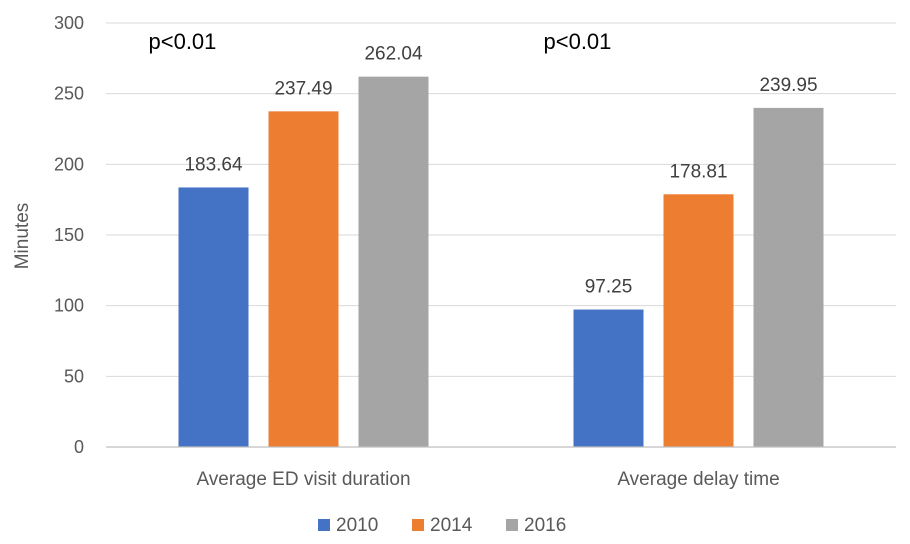 This screenshot has width=910, height=544. What do you see at coordinates (74, 376) in the screenshot?
I see `y-tick-label: 50` at bounding box center [74, 376].